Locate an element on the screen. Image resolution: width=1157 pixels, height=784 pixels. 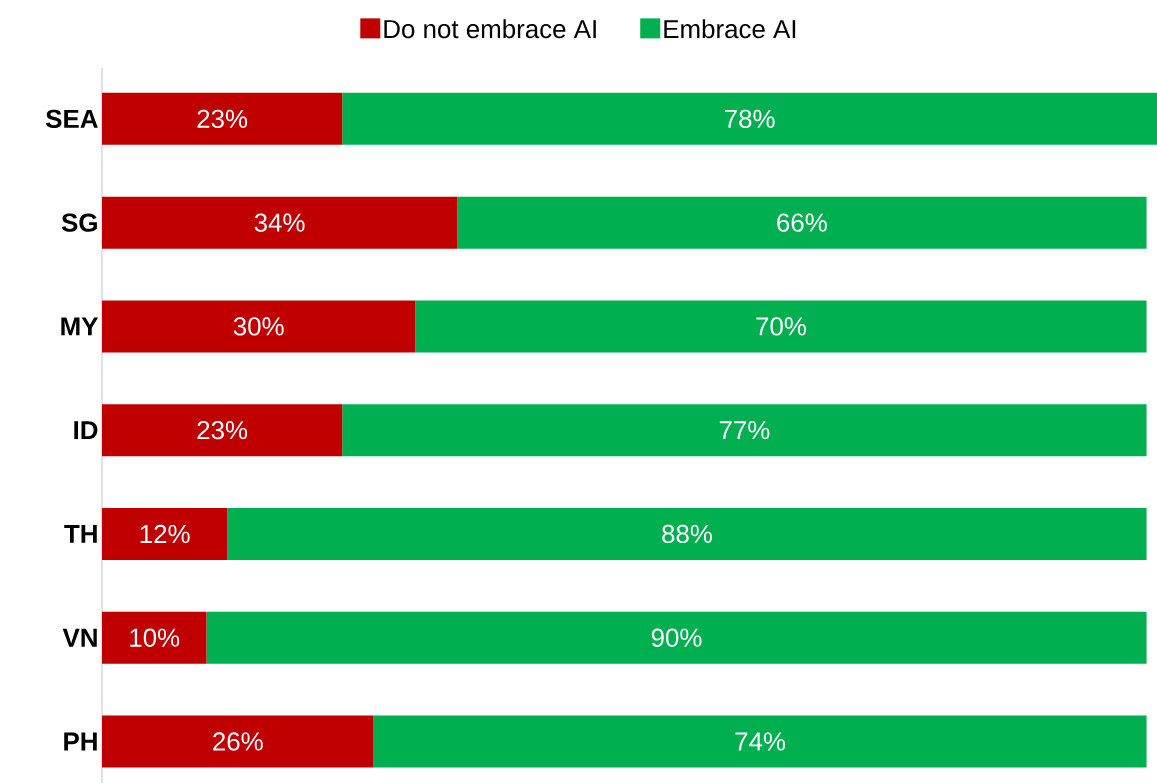
data-label: 30% is located at coordinates (258, 326).